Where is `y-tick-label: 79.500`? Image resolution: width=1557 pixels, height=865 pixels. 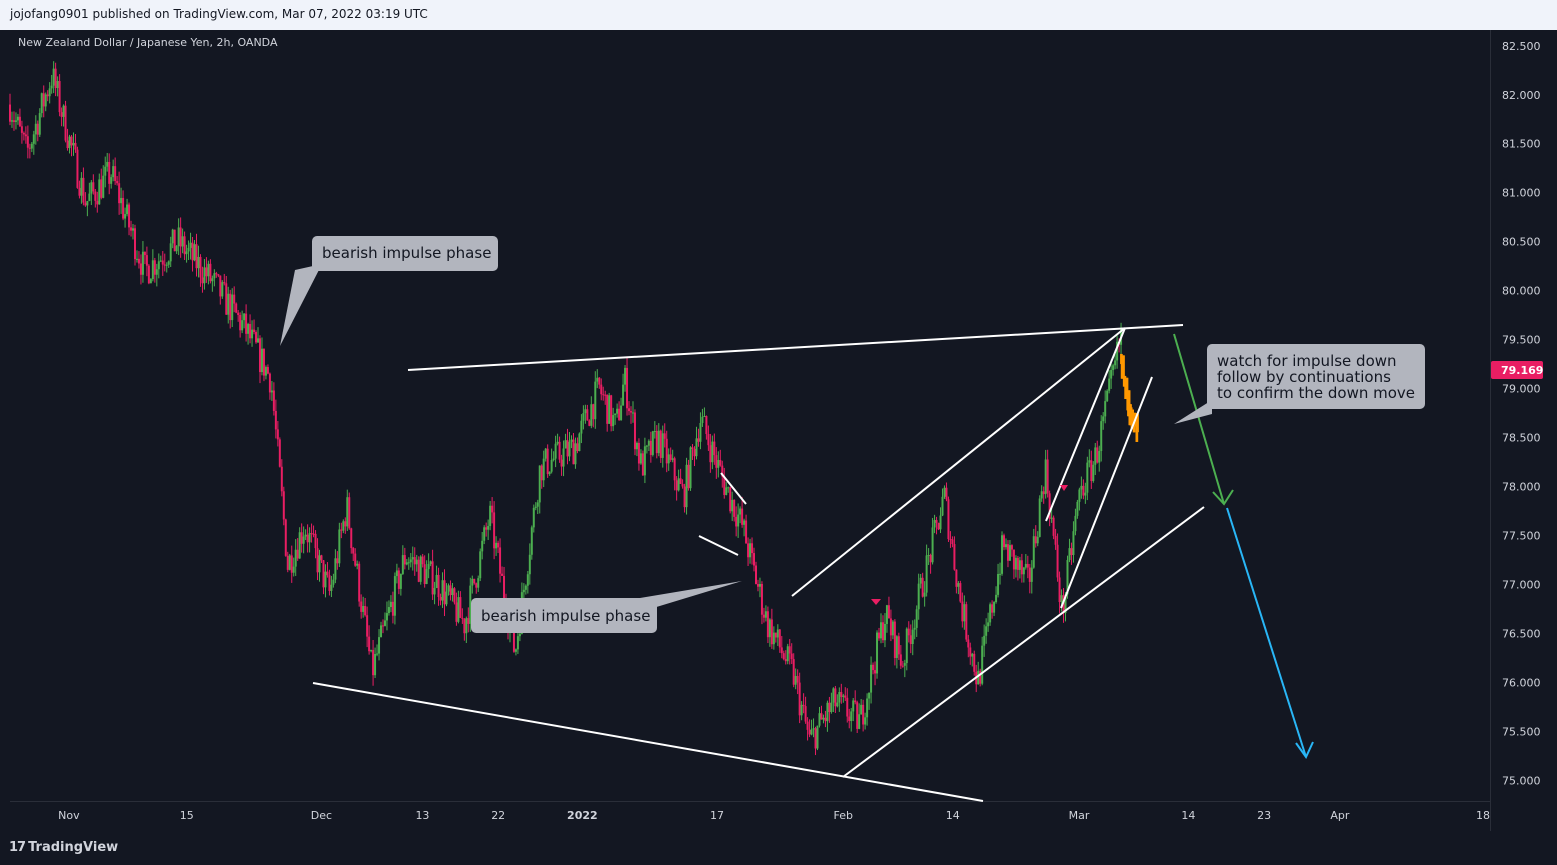 y-tick-label: 79.500 is located at coordinates (1521, 340).